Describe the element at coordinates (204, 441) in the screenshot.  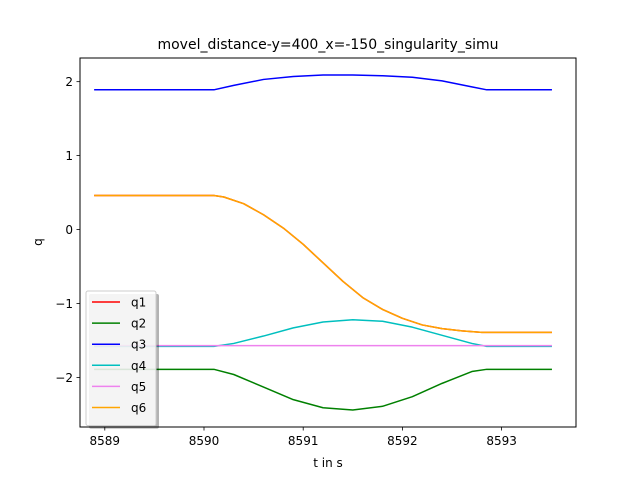
I see `x-tick-label: 8590` at that location.